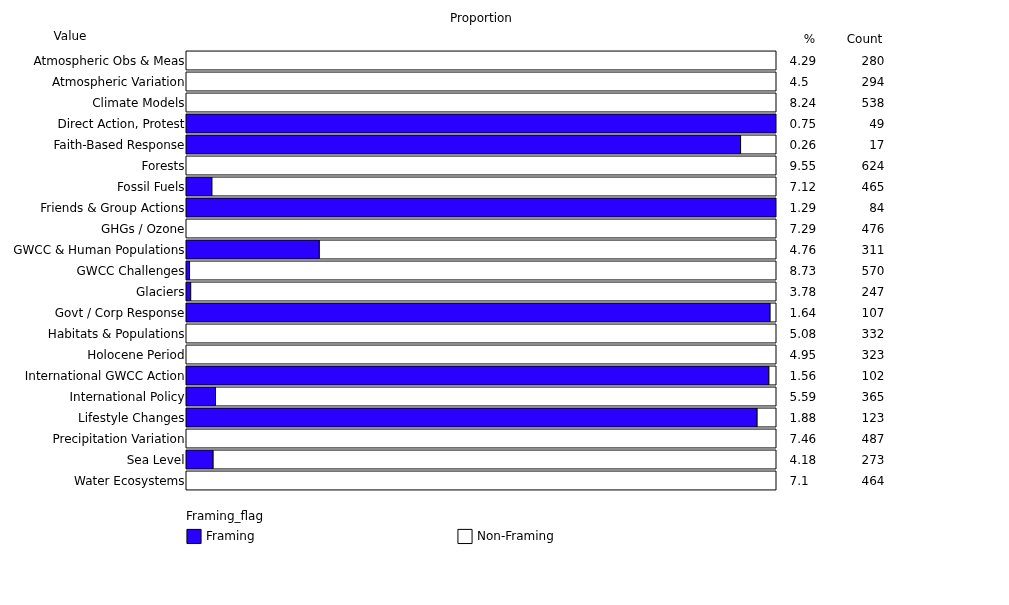 The image size is (1009, 605). I want to click on text: 5.59, so click(803, 396).